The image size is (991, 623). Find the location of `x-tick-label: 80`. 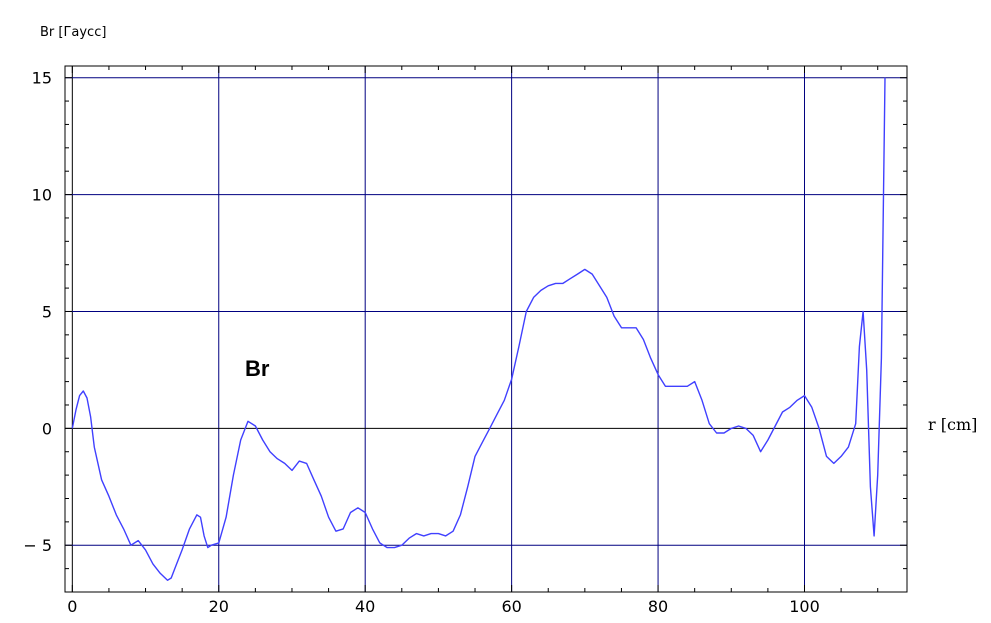

x-tick-label: 80 is located at coordinates (658, 606).